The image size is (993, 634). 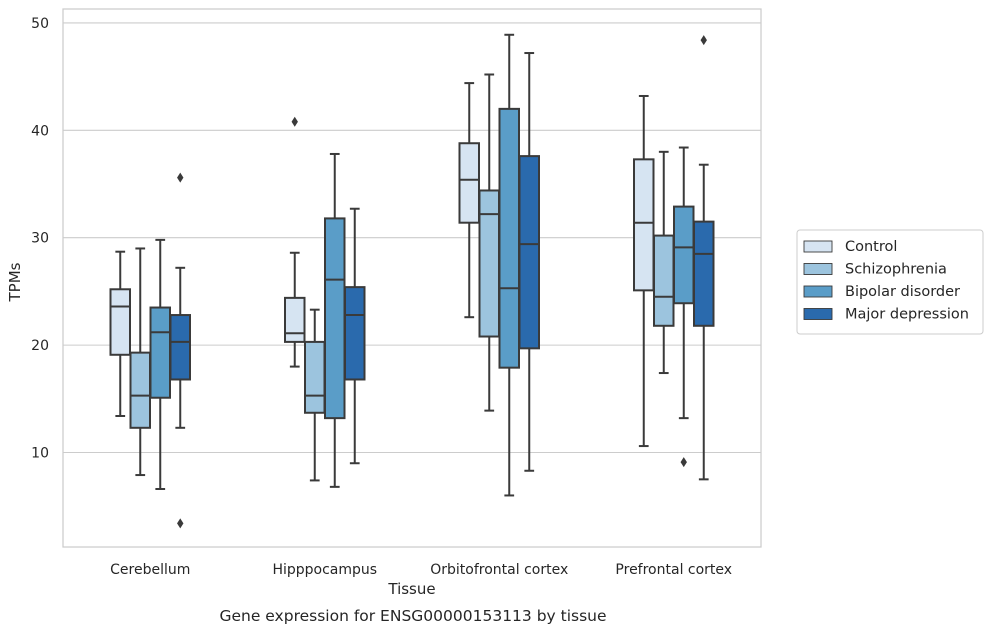 I want to click on legend-label: Schizophrenia, so click(x=896, y=270).